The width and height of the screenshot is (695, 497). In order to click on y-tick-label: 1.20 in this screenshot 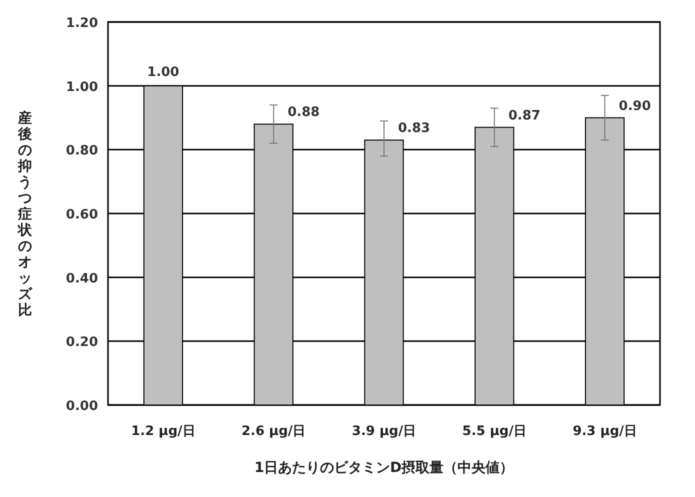, I will do `click(82, 23)`.